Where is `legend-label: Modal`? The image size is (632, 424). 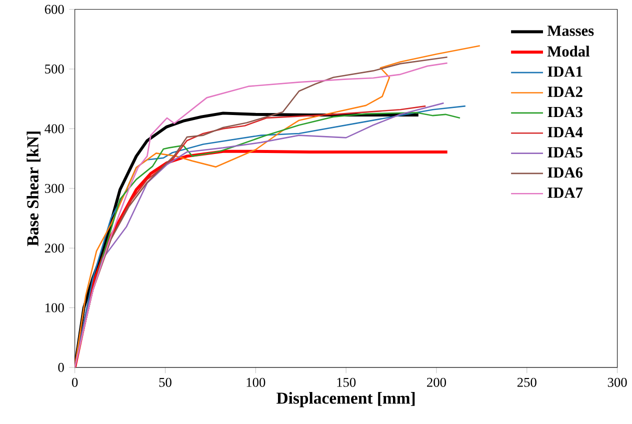 legend-label: Modal is located at coordinates (568, 51).